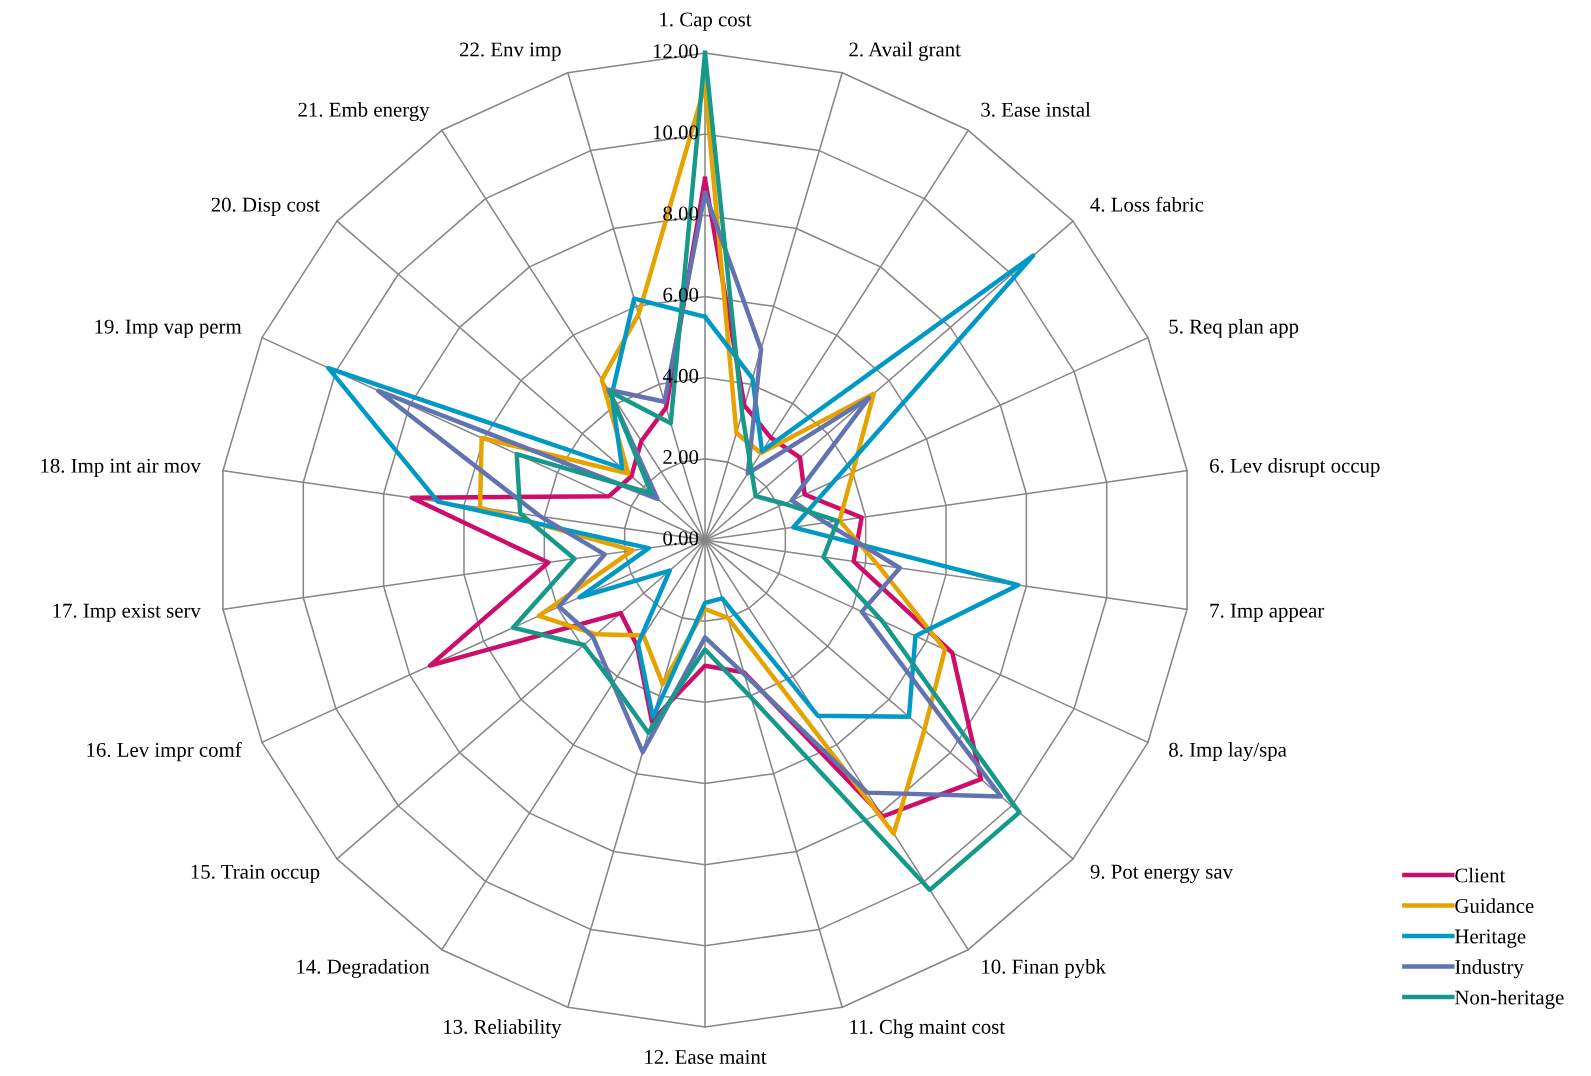  What do you see at coordinates (510, 51) in the screenshot?
I see `spoke-label: 22. Env imp` at bounding box center [510, 51].